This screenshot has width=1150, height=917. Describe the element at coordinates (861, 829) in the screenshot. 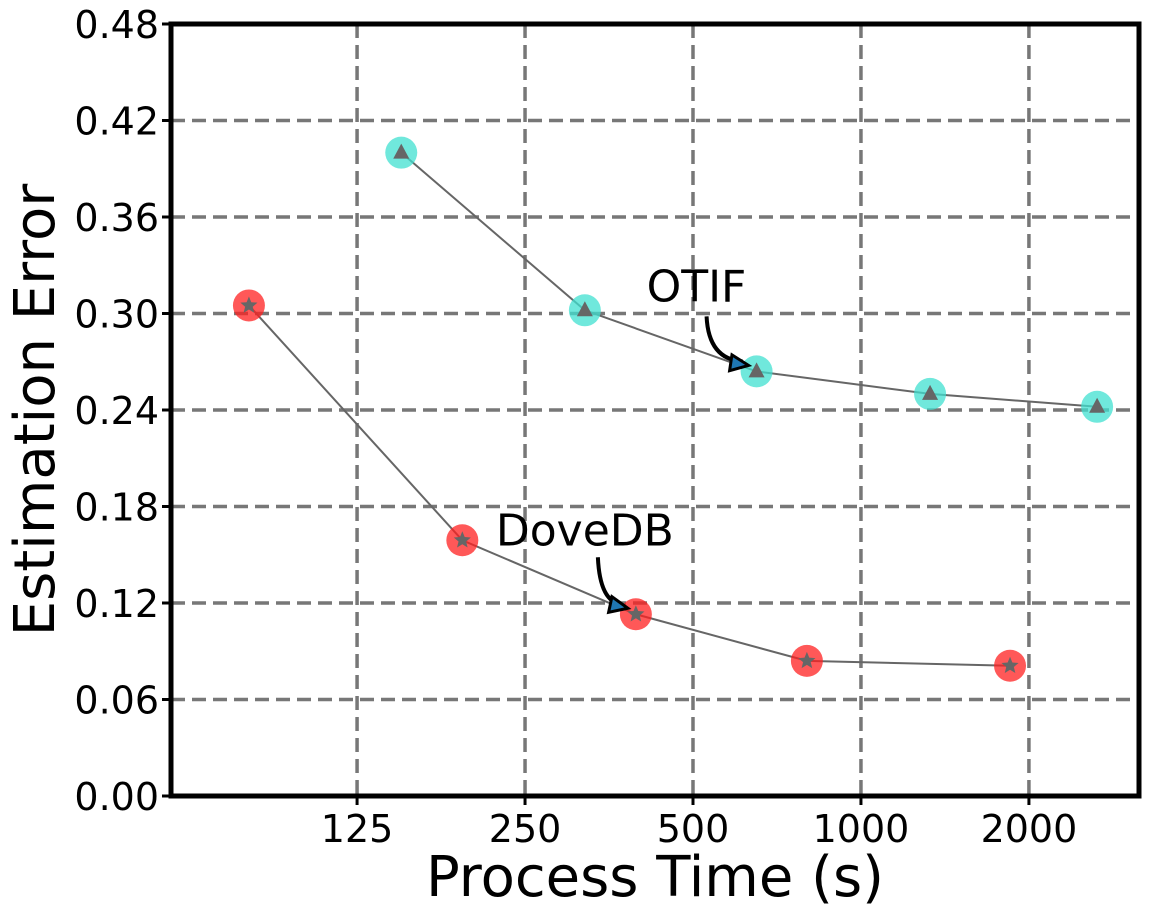

I see `x-tick-label: 1000` at that location.